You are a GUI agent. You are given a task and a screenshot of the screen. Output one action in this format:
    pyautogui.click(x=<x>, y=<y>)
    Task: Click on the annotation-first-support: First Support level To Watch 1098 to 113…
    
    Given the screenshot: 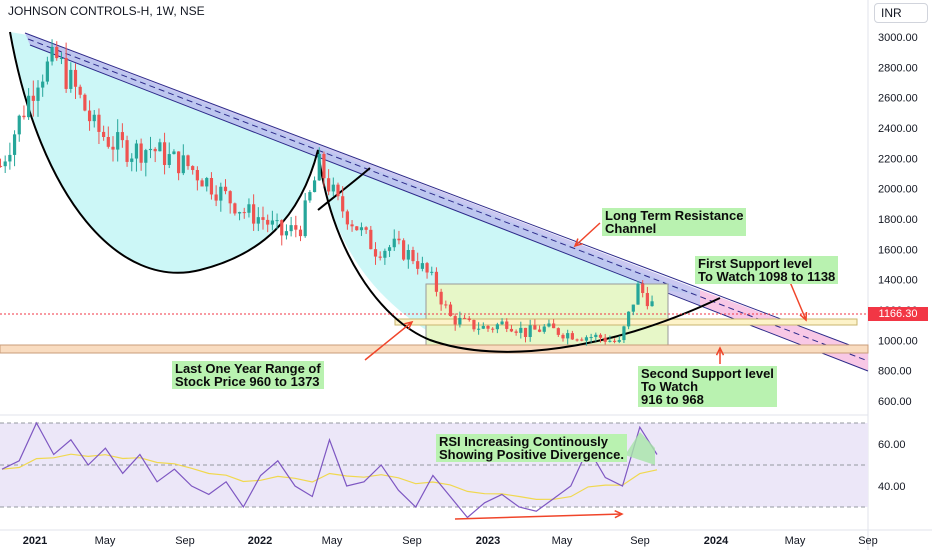 What is the action you would take?
    pyautogui.click(x=767, y=270)
    